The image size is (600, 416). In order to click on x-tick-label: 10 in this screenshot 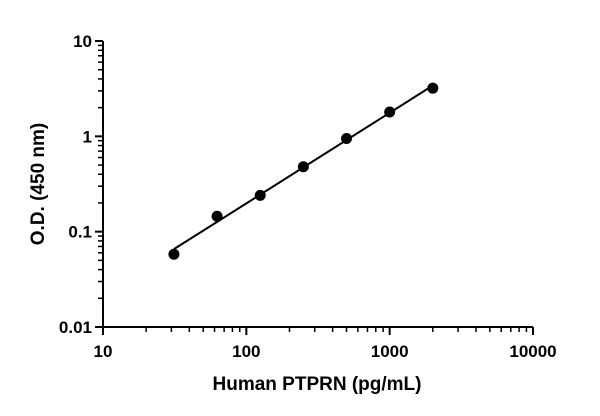, I will do `click(103, 351)`.